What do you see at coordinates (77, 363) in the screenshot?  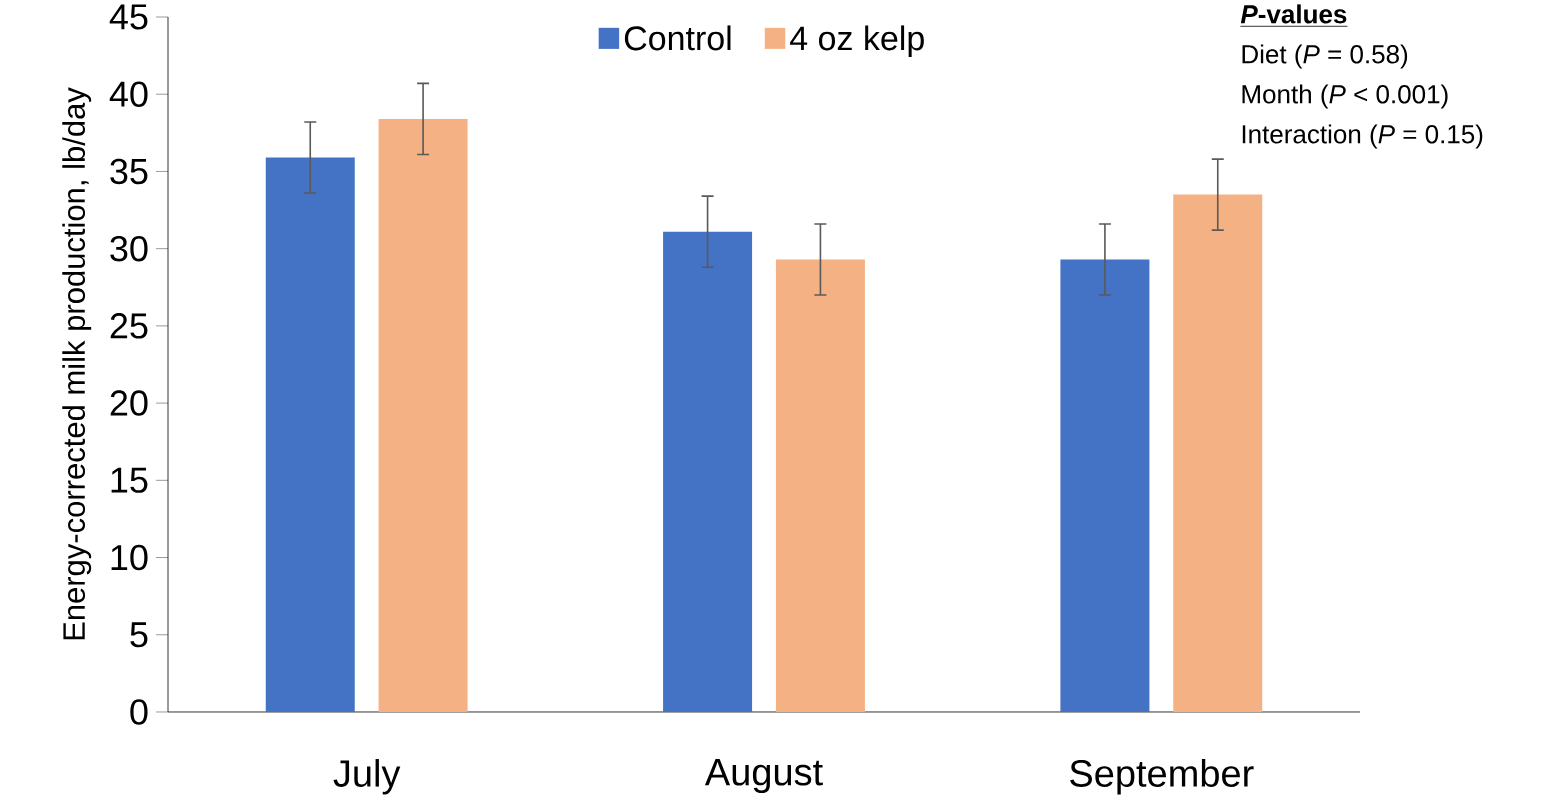 I see `y-axis-title: Energy-corrected milk production, lb/day` at bounding box center [77, 363].